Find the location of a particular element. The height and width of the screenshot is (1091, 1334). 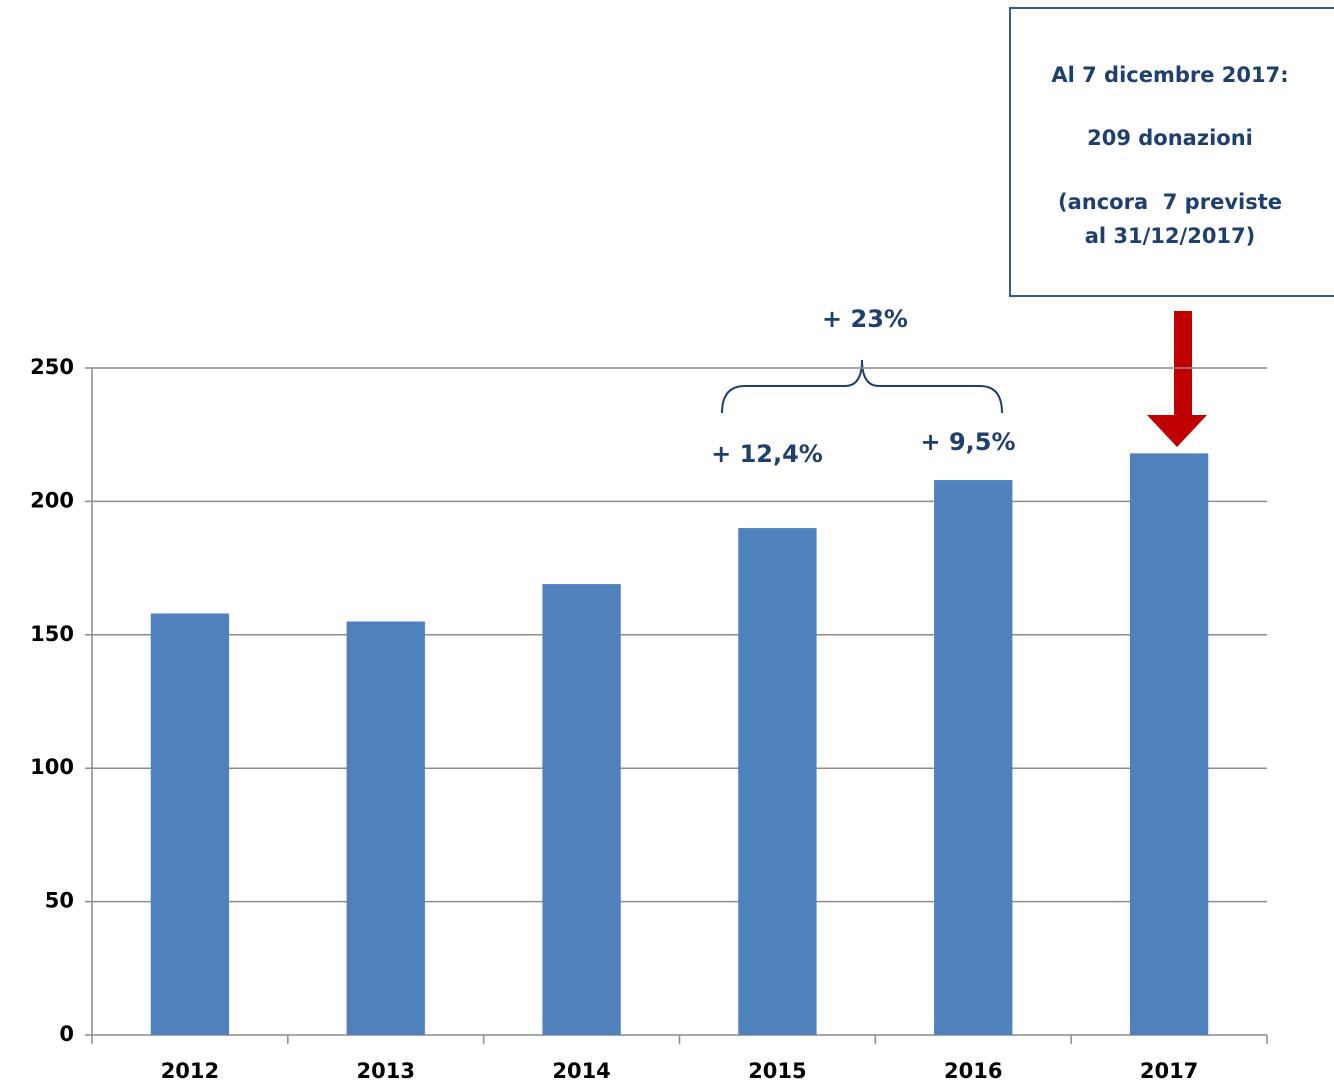

y-tick-label: 50 is located at coordinates (59, 901).